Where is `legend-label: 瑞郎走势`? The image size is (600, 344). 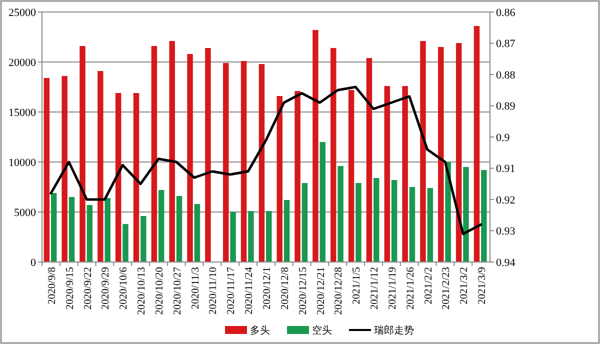 legend-label: 瑞郎走势 is located at coordinates (394, 330).